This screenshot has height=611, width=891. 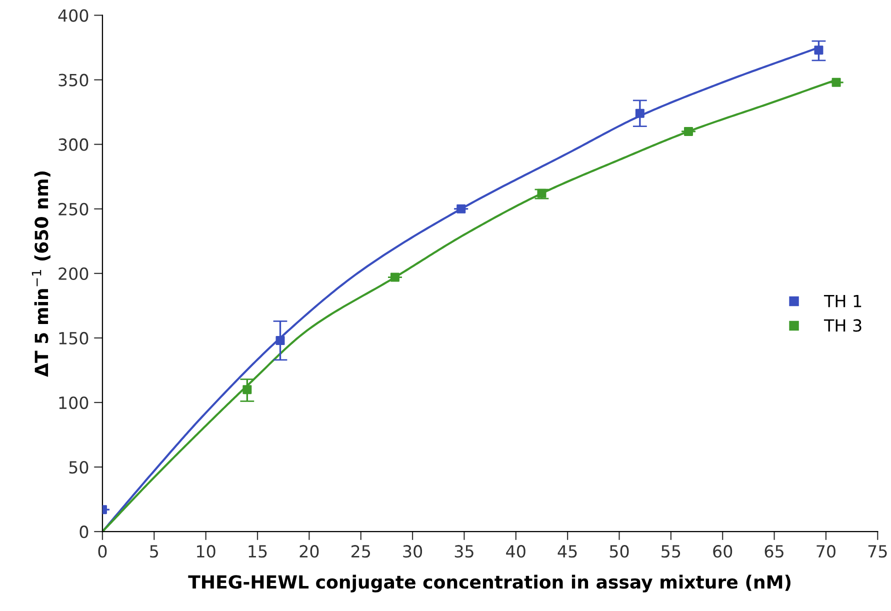 What do you see at coordinates (567, 551) in the screenshot?
I see `x-tick-label: 45` at bounding box center [567, 551].